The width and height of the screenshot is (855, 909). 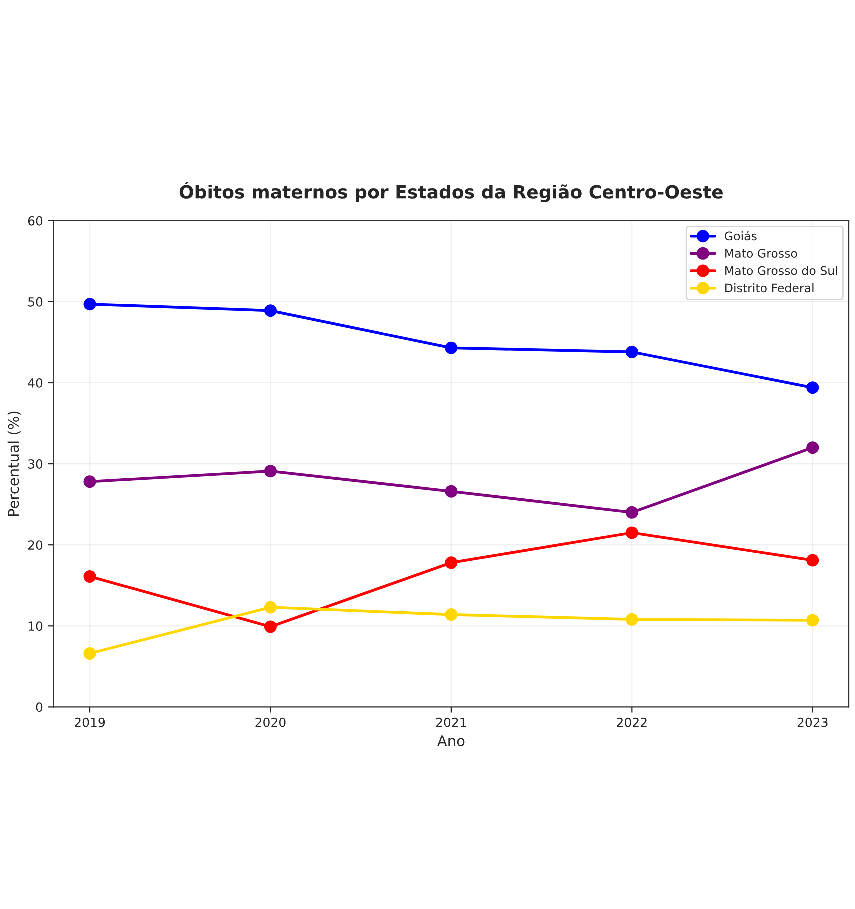 I want to click on legend-label: Distrito Federal, so click(x=770, y=288).